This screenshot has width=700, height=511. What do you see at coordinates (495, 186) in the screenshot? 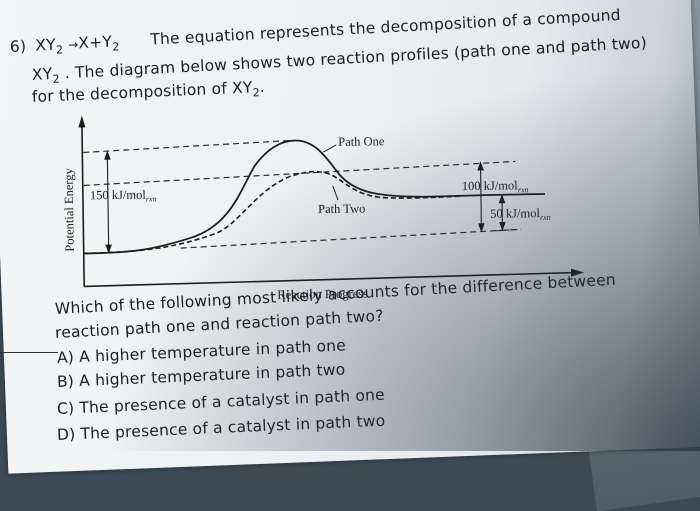
I see `label-100: 100 kJ/molrxn` at bounding box center [495, 186].